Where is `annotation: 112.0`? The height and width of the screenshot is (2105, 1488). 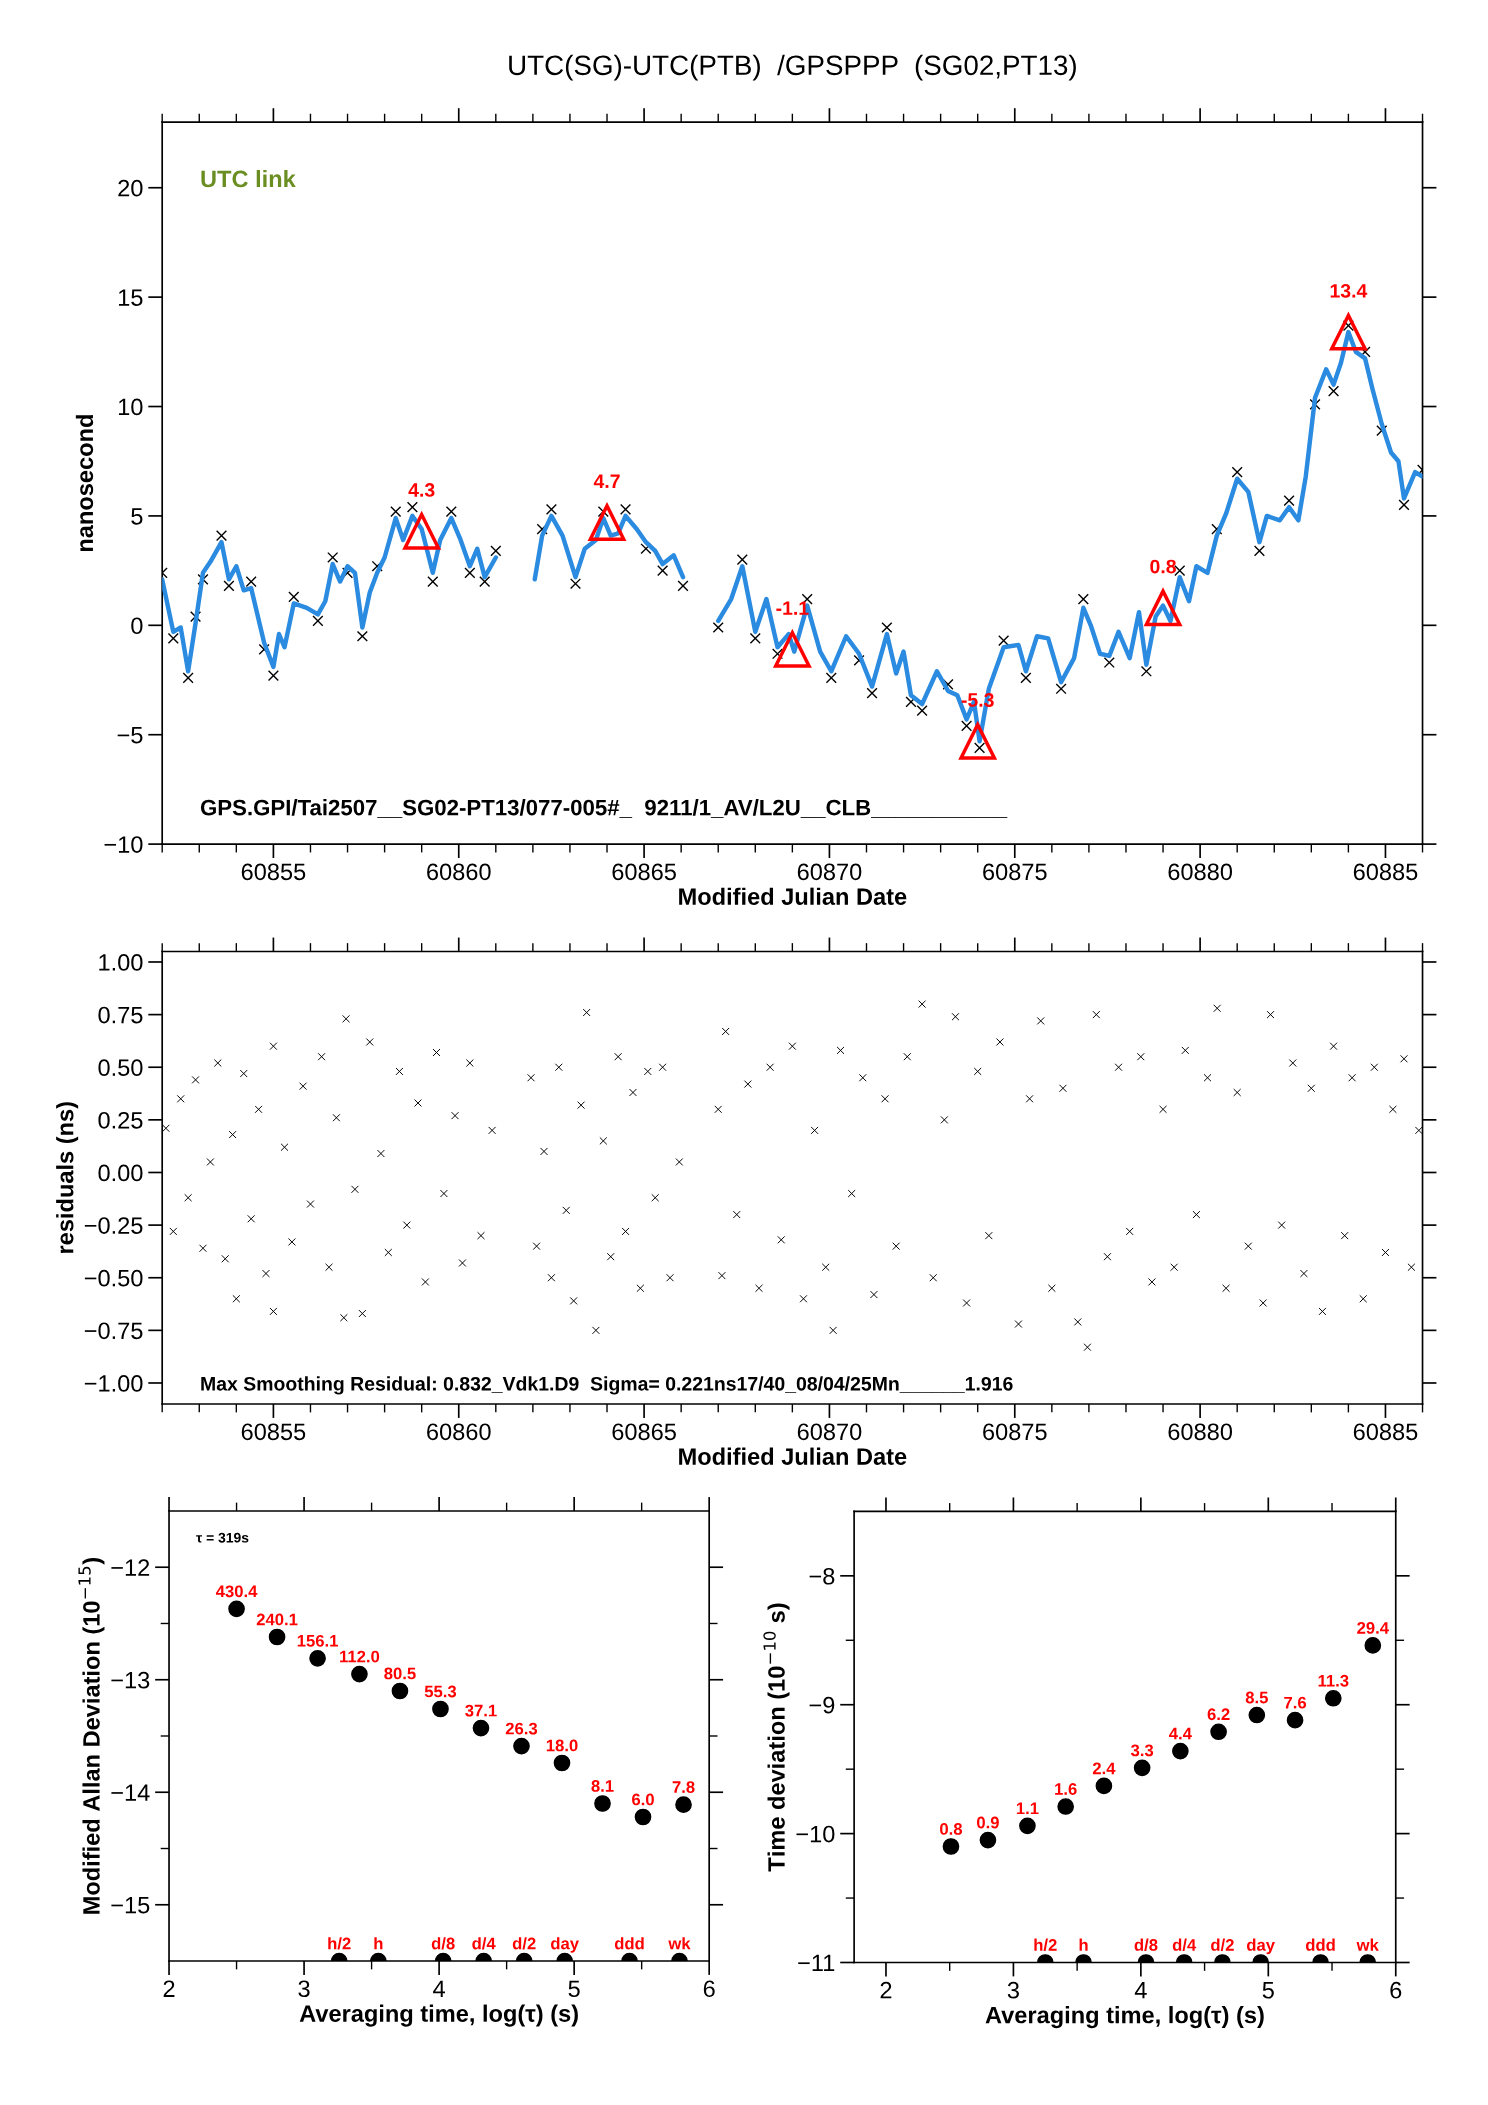
annotation: 112.0 is located at coordinates (360, 1656).